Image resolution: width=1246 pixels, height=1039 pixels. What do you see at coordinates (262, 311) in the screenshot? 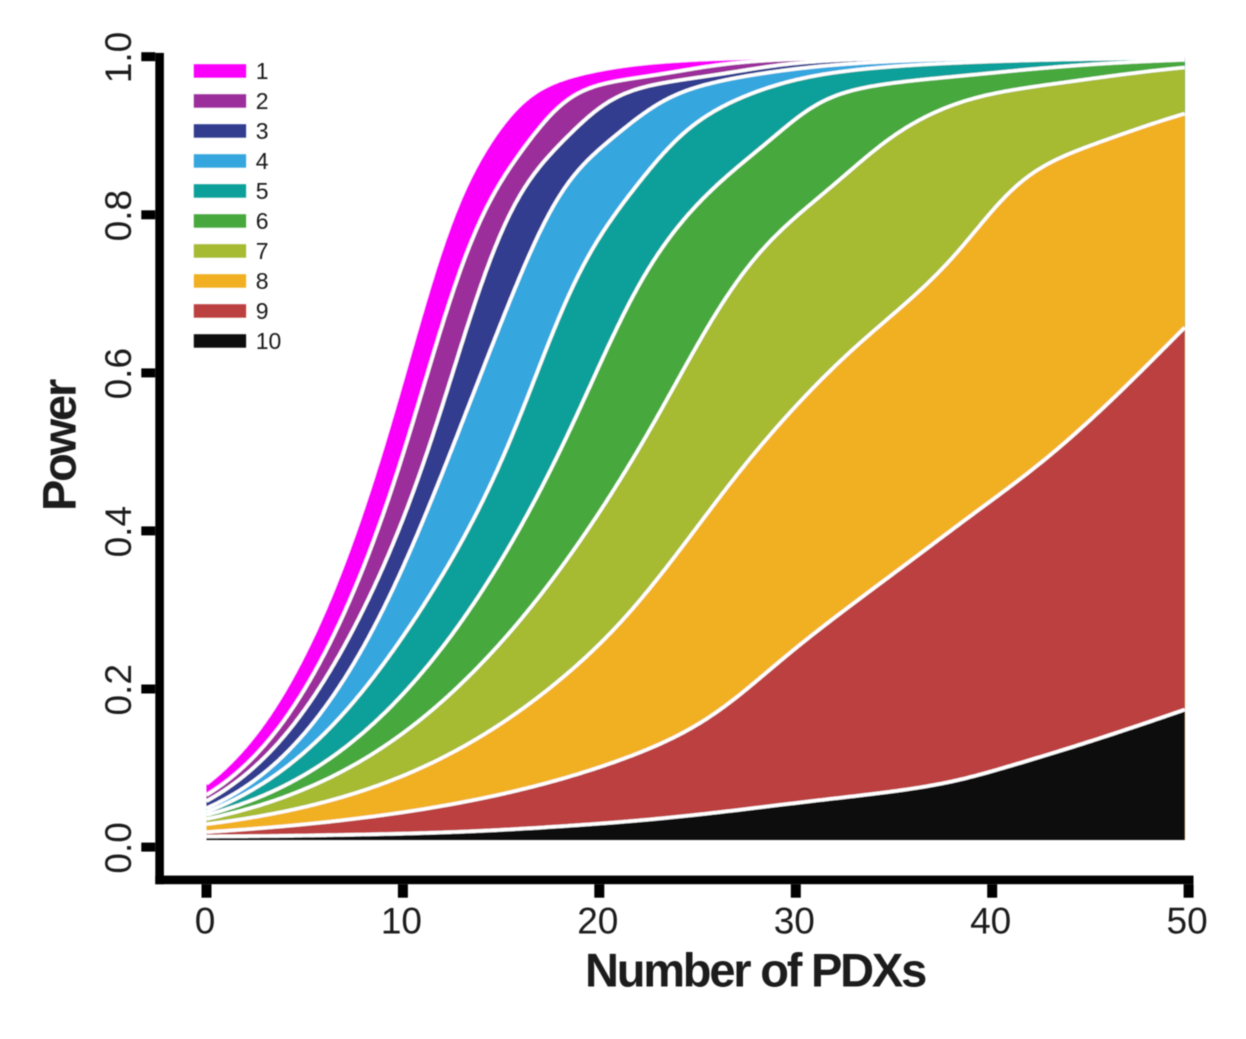
I see `svg-text: 9` at bounding box center [262, 311].